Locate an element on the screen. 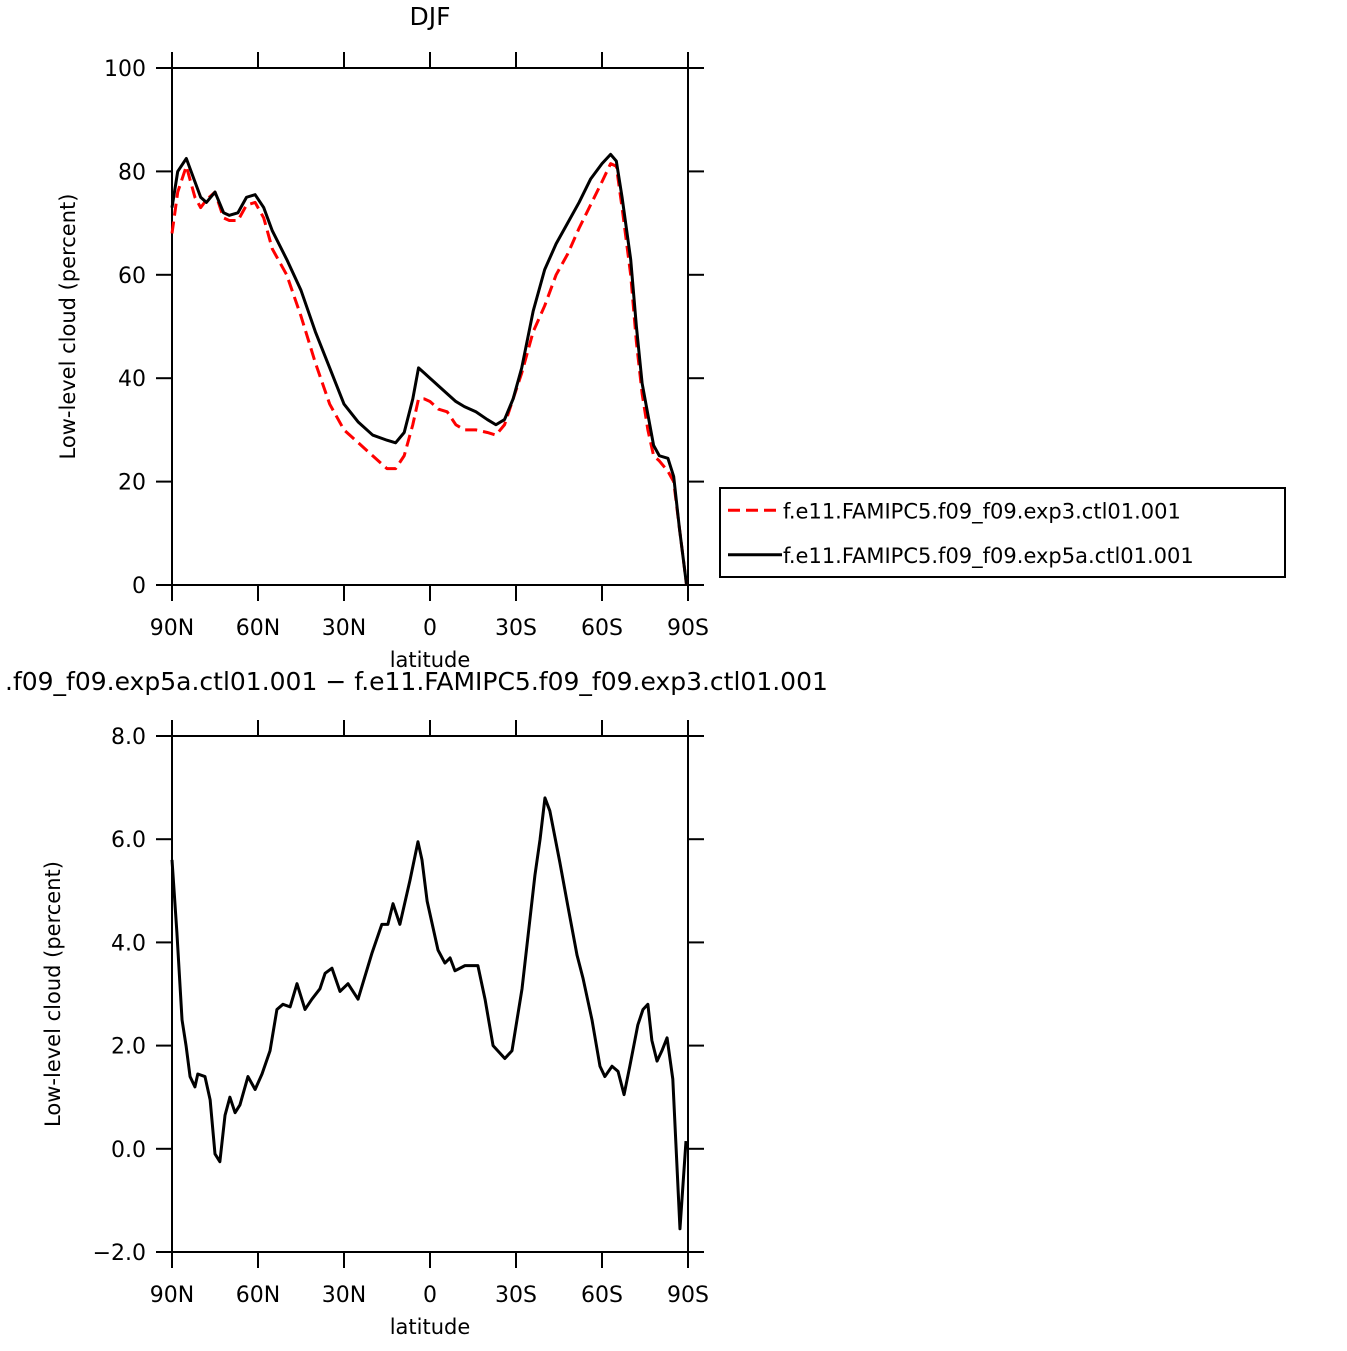 The width and height of the screenshot is (1347, 1351). legend-label: f.e11.FAMIPC5.f09_f09.exp3.ctl01.001 is located at coordinates (982, 511).